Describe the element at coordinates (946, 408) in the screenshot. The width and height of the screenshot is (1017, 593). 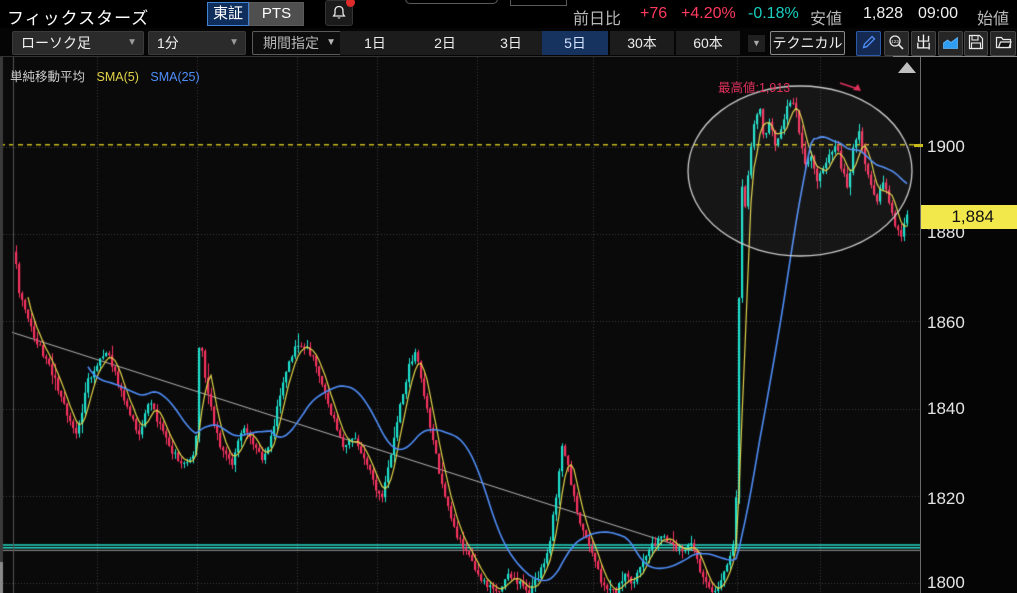
I see `axis-tick-1840: 1840` at that location.